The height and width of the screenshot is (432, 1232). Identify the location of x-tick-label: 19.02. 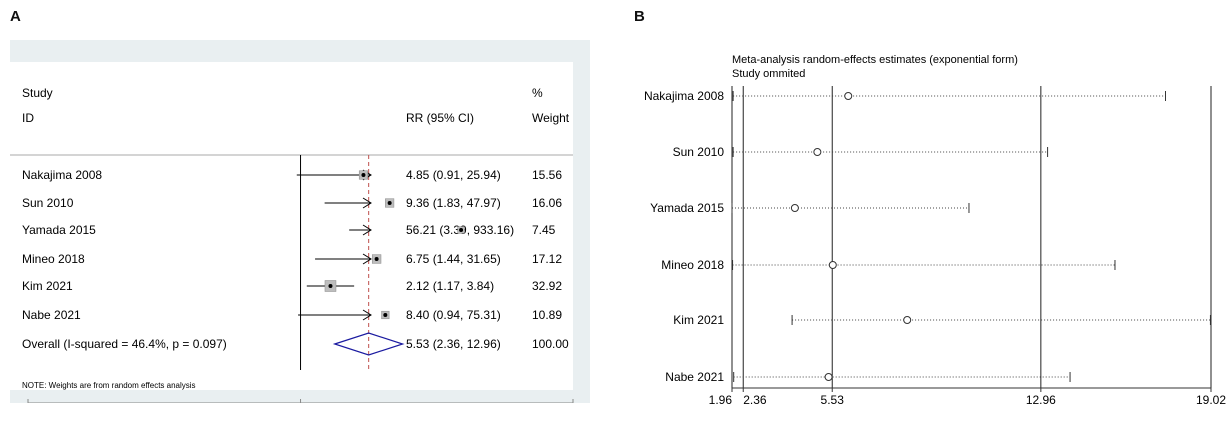
(1211, 400).